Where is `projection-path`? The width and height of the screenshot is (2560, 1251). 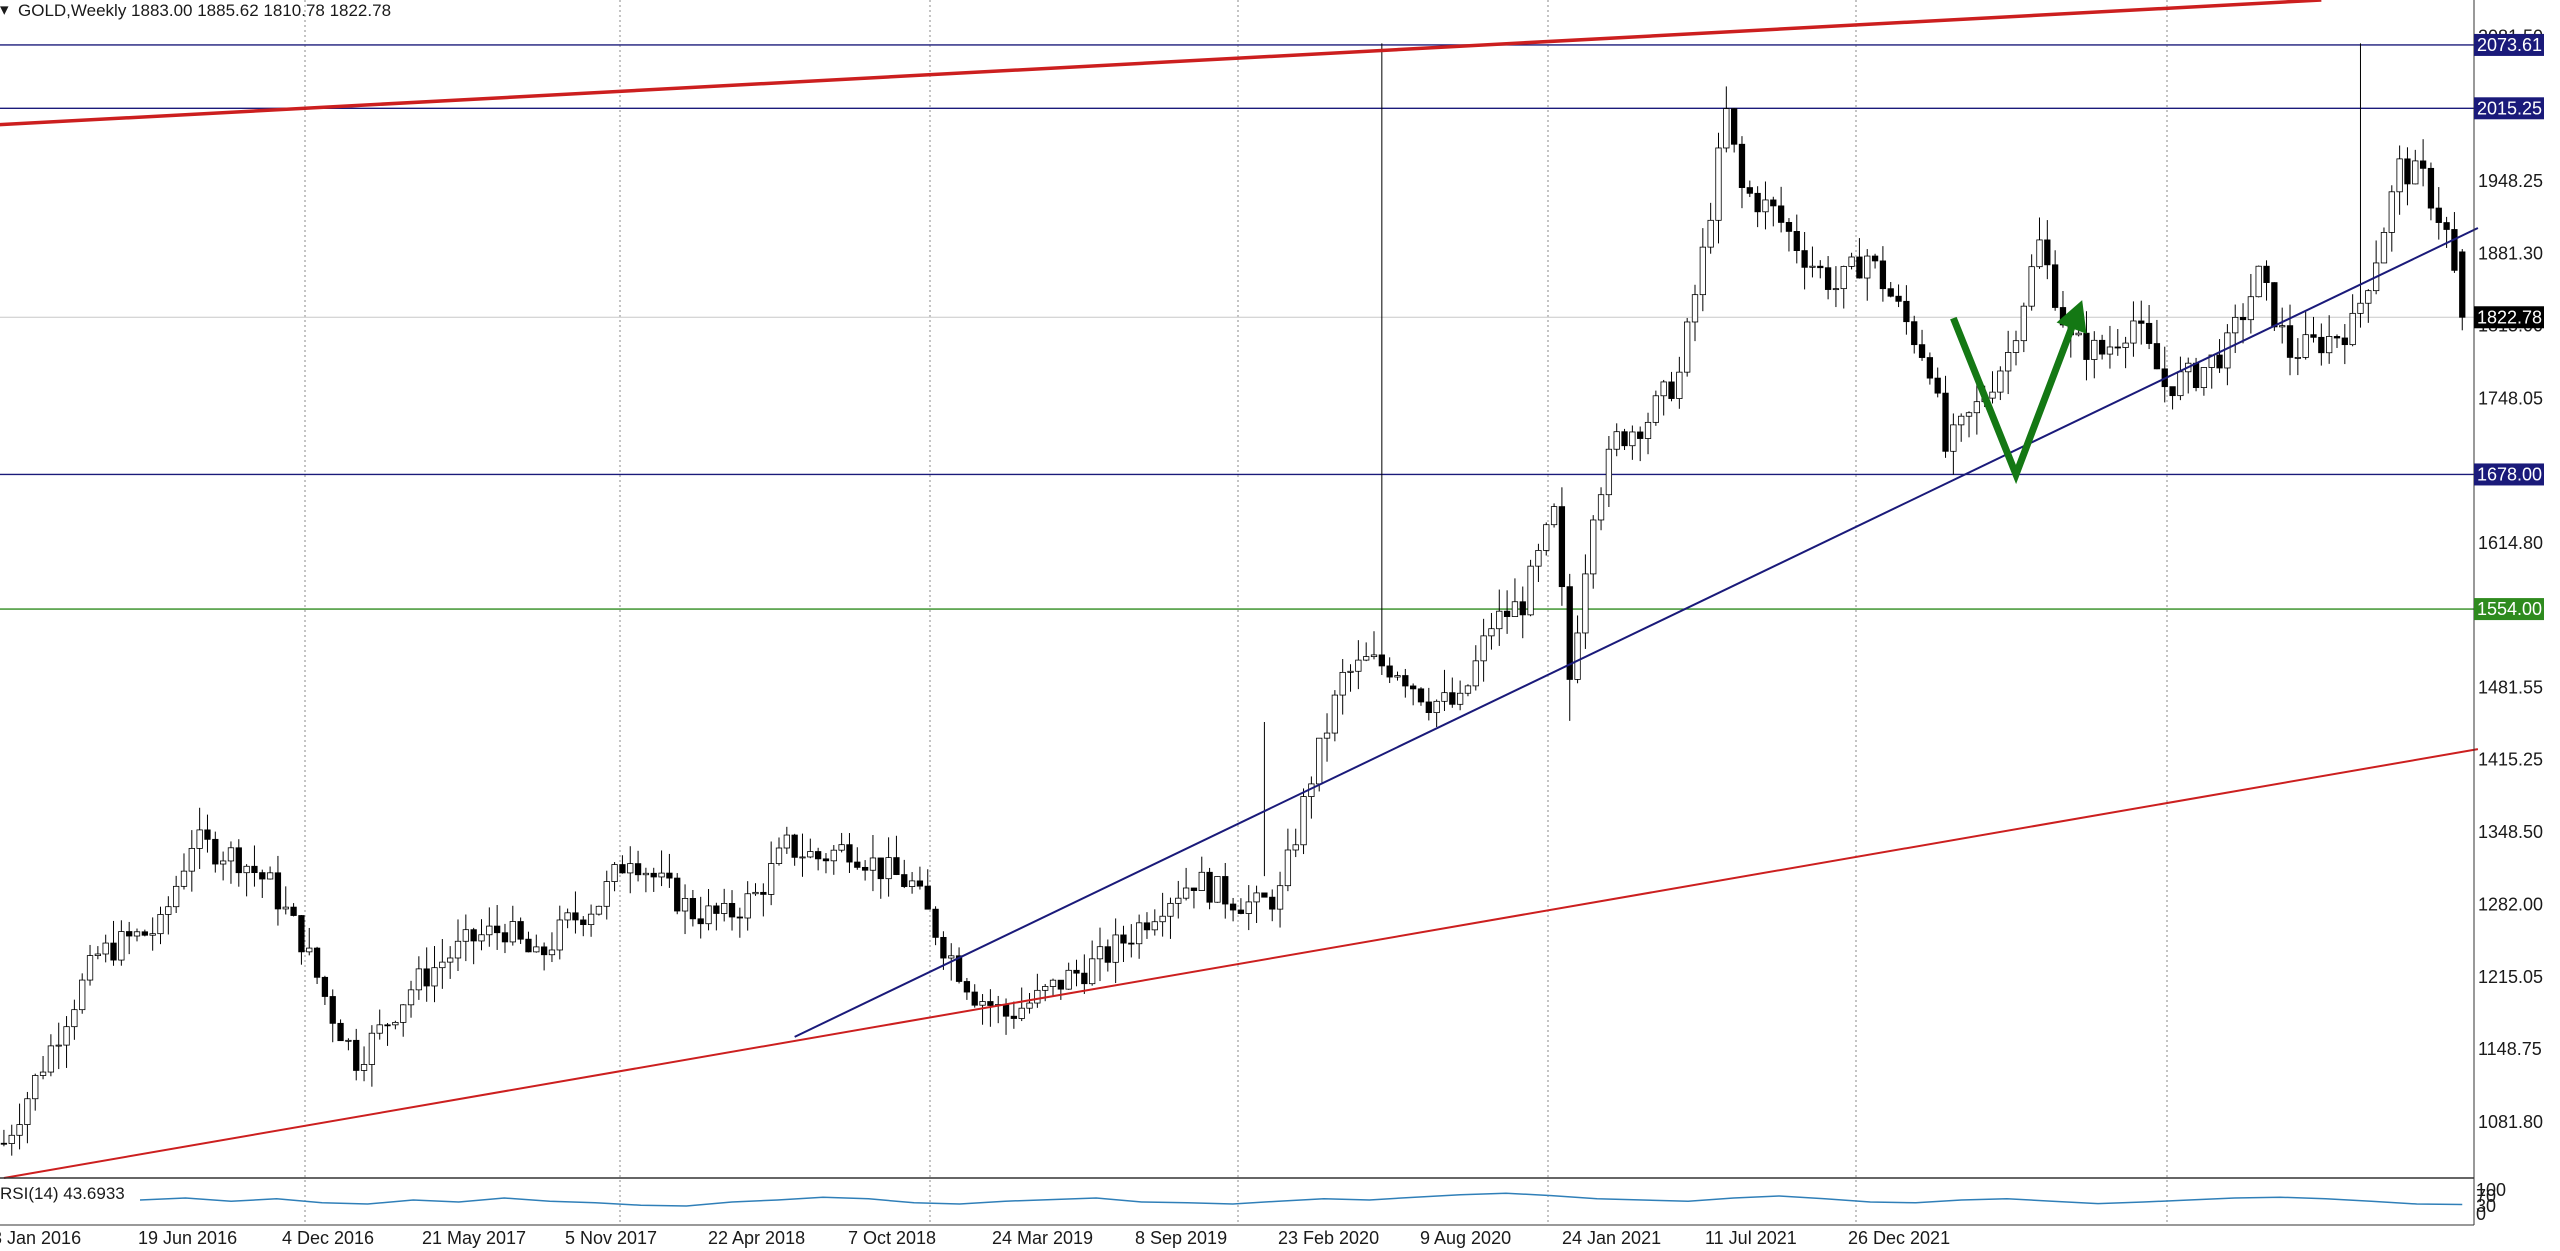 projection-path is located at coordinates (2016, 396).